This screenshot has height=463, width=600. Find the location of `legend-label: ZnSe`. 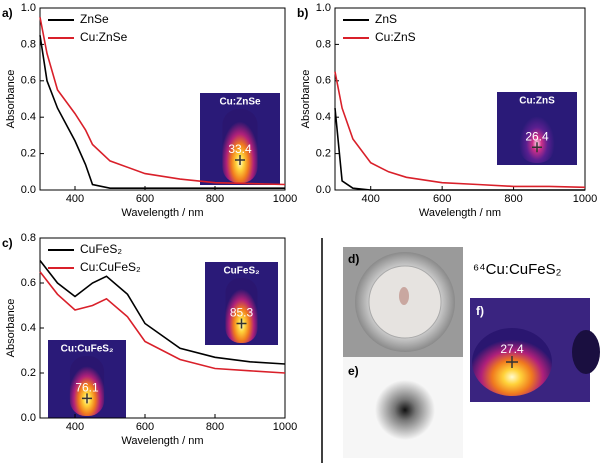

legend-label: ZnSe is located at coordinates (94, 19).